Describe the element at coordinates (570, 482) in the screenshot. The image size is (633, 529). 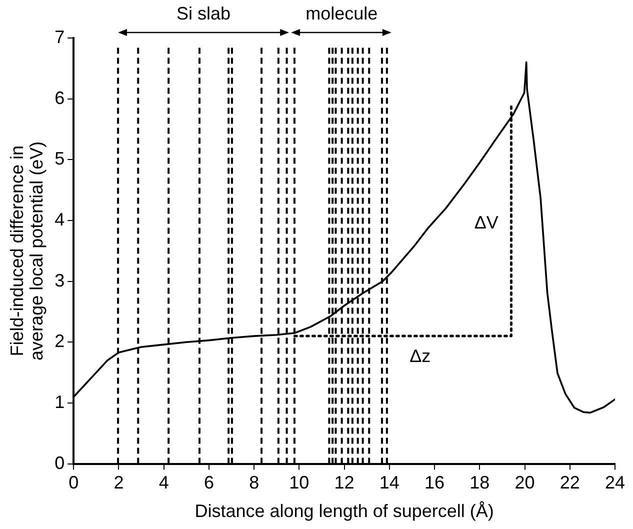
I see `x-tick-label: 22` at that location.